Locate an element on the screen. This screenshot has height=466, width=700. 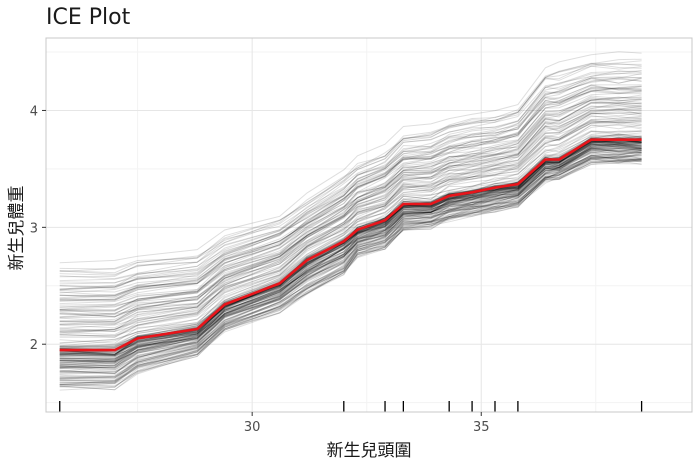
y-axis-ticks: 2 3 4 is located at coordinates (38, 228).